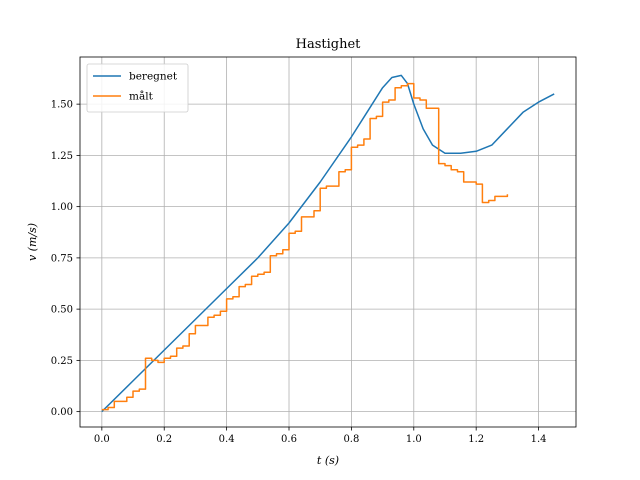 This screenshot has height=480, width=640. Describe the element at coordinates (476, 439) in the screenshot. I see `x-tick-label: 1.2` at that location.